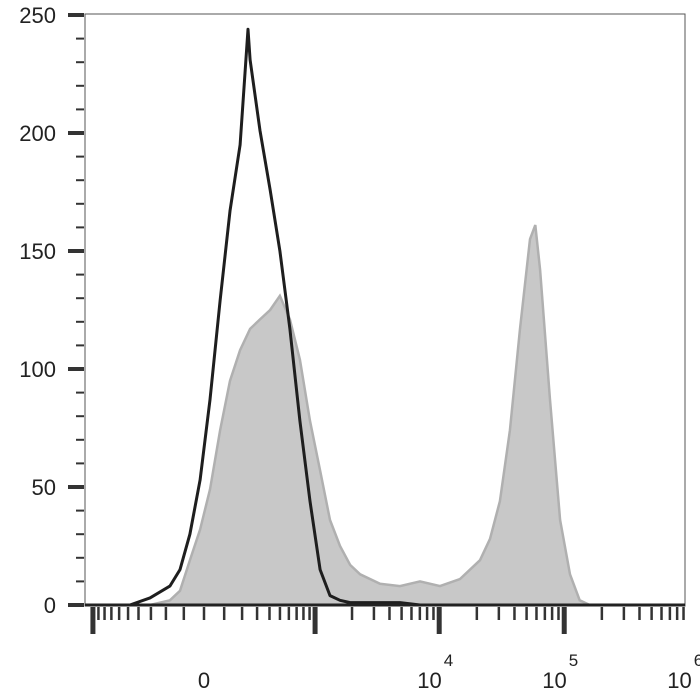 The image size is (700, 700). What do you see at coordinates (51, 310) in the screenshot?
I see `y-axis: 0 50 100 150 200 250` at bounding box center [51, 310].